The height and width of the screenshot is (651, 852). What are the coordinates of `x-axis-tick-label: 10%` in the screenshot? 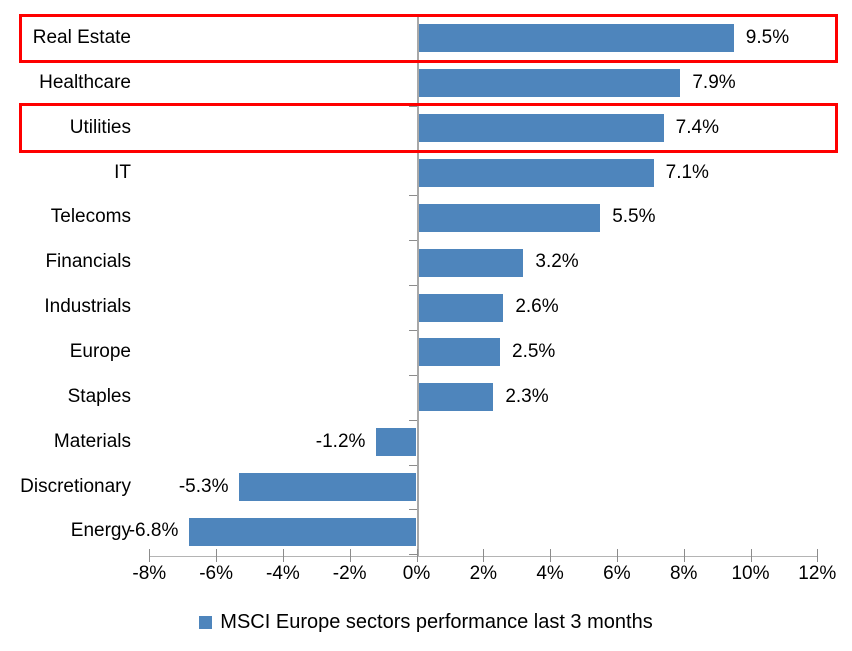 It's located at (750, 573).